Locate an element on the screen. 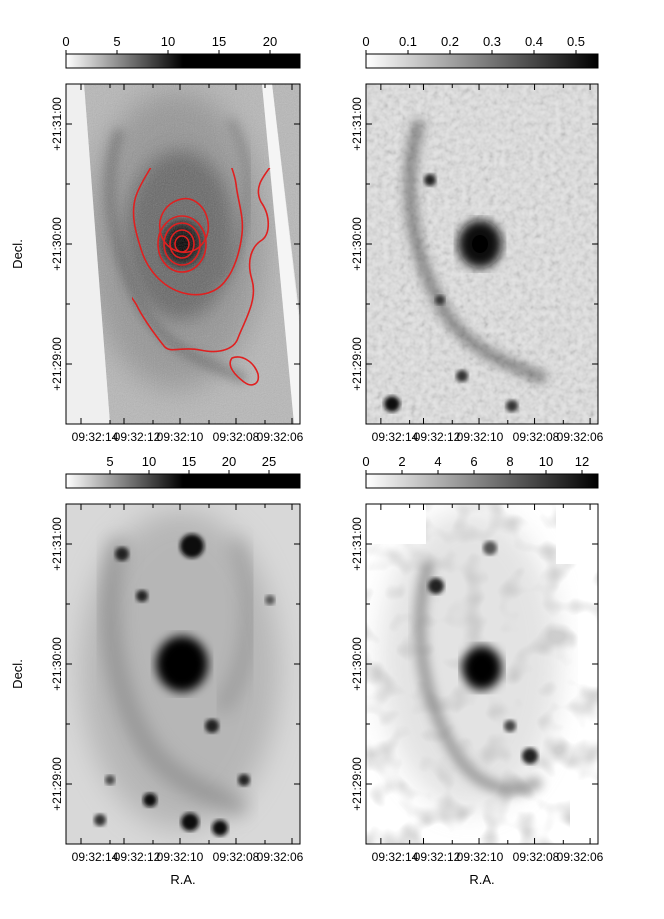 The height and width of the screenshot is (919, 664). colorbar-tick-label: 0.5 is located at coordinates (576, 41).